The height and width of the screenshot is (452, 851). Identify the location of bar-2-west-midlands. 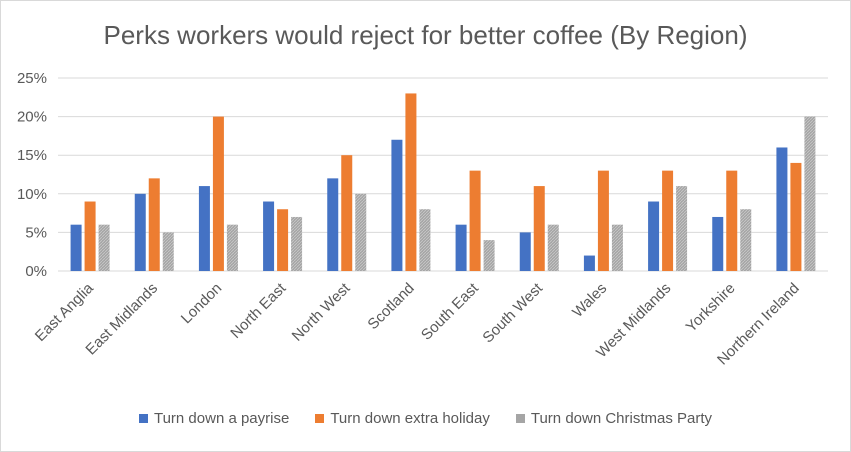
(668, 220).